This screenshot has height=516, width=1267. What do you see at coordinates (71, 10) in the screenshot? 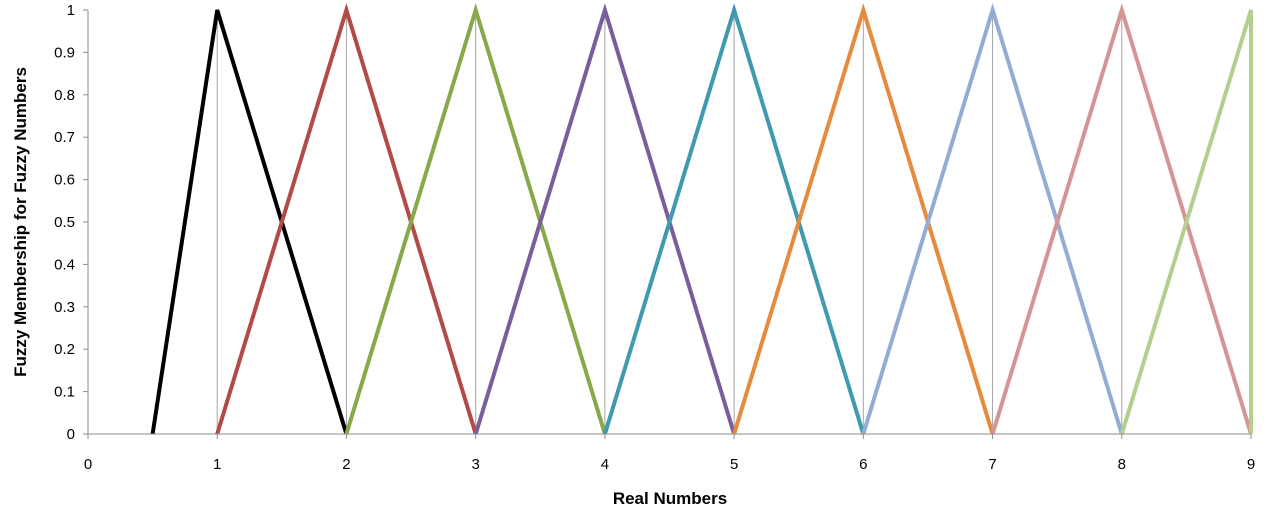
I see `y-tick-label: 1` at bounding box center [71, 10].